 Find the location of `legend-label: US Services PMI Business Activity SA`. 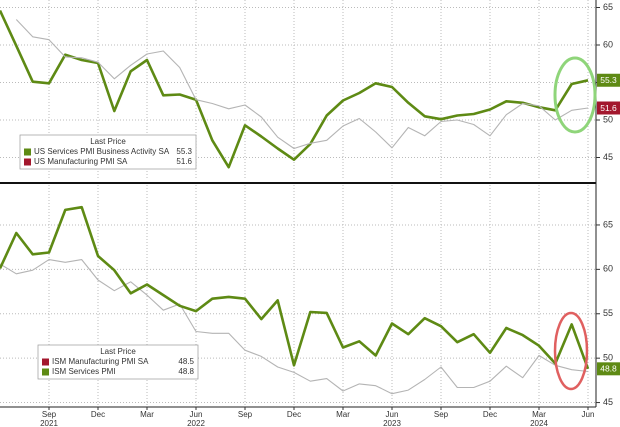

legend-label: US Services PMI Business Activity SA is located at coordinates (102, 151).